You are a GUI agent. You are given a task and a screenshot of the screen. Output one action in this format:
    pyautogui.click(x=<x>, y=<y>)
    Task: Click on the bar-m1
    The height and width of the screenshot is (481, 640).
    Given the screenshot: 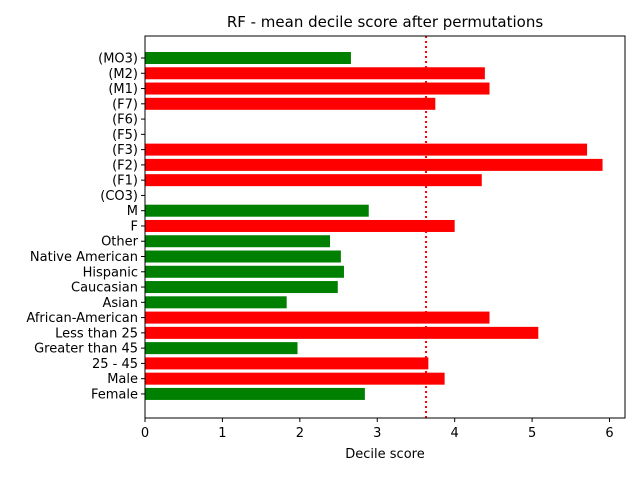 What is the action you would take?
    pyautogui.click(x=317, y=88)
    